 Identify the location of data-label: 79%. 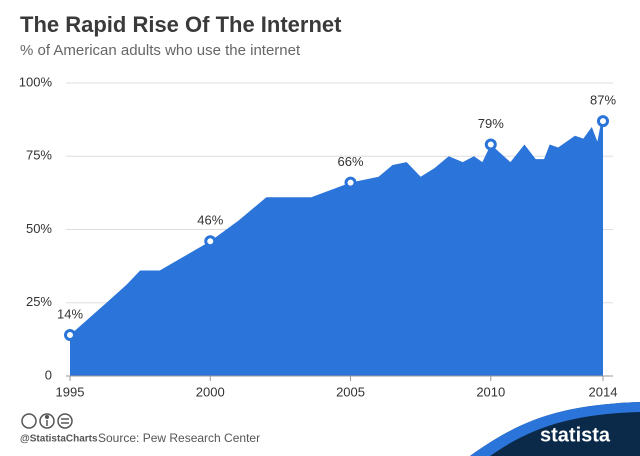
(491, 123).